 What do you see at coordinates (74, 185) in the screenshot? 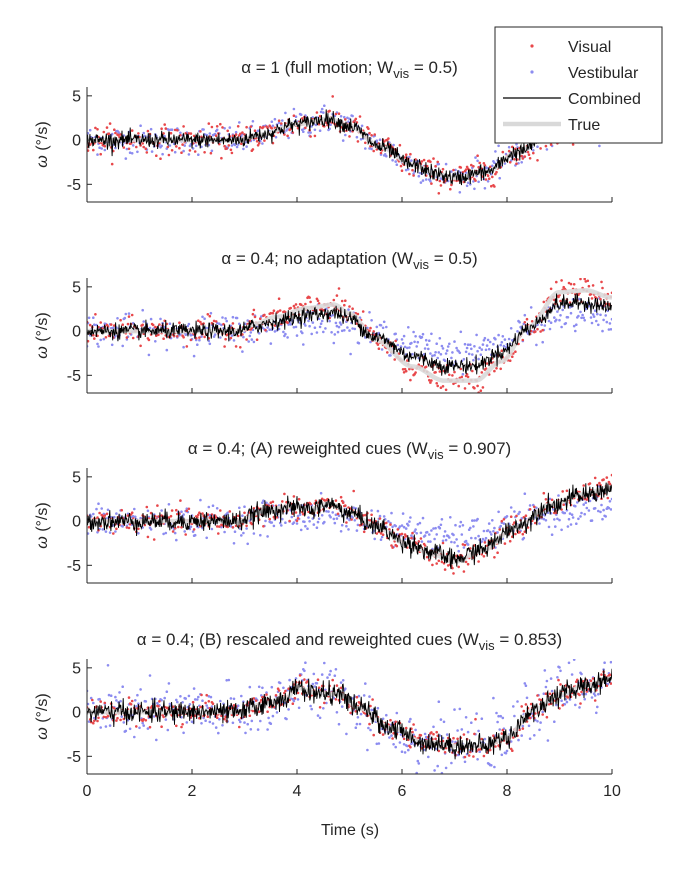
I see `y-tick-label: -5` at bounding box center [74, 185].